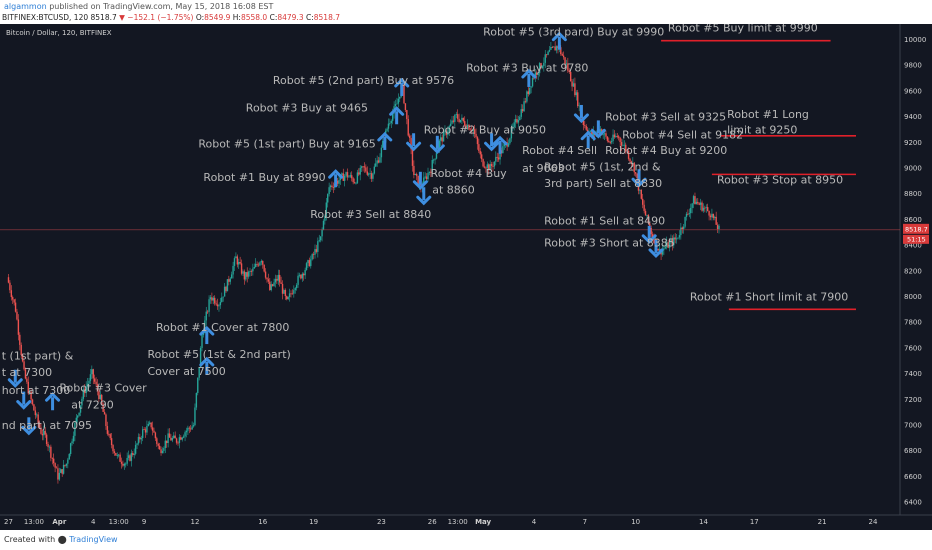  What do you see at coordinates (635, 522) in the screenshot?
I see `time-tick-label: 10` at bounding box center [635, 522].